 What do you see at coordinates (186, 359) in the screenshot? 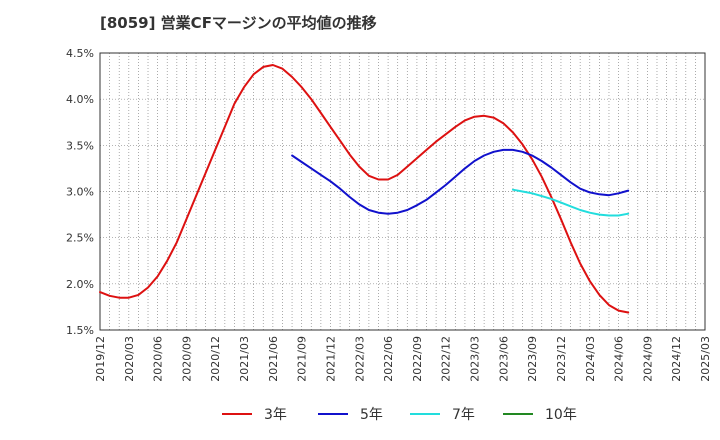
I see `x-tick-label: 2020/09` at bounding box center [186, 359].